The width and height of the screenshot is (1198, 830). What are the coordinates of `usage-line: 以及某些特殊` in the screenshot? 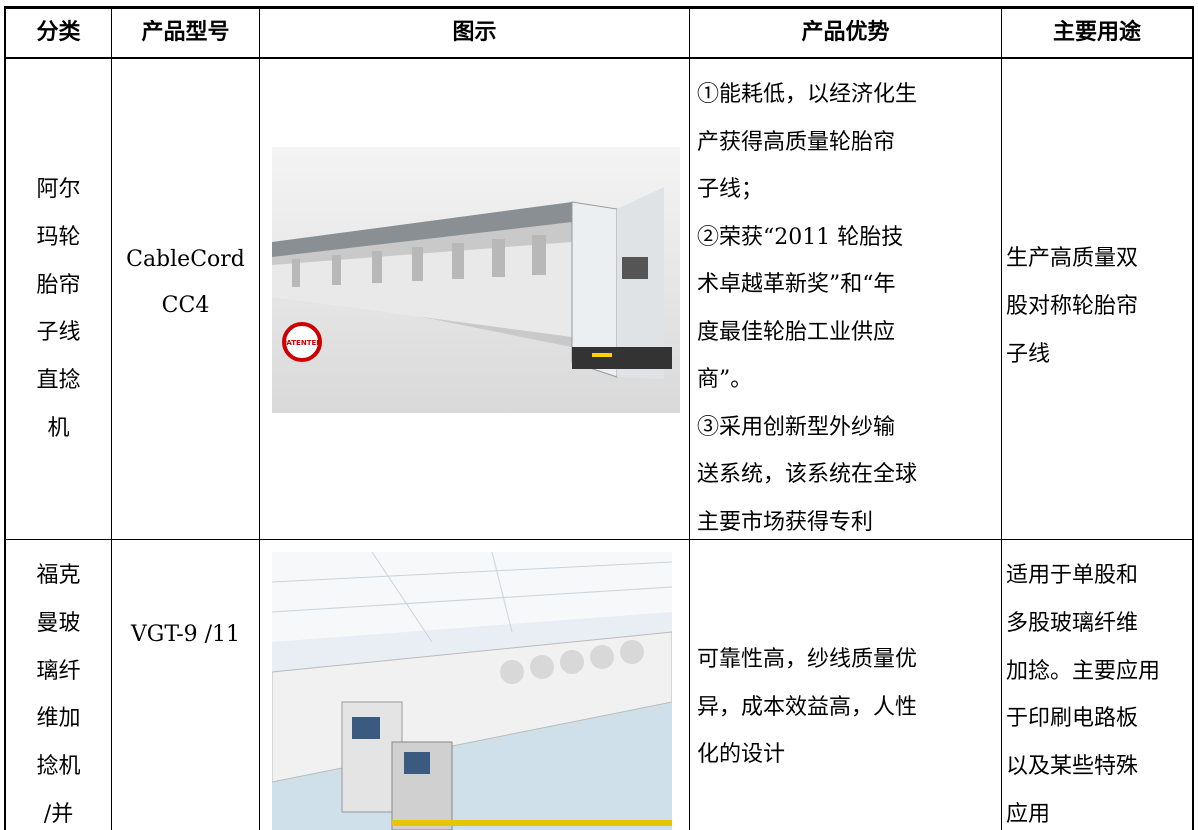 It's located at (1072, 767).